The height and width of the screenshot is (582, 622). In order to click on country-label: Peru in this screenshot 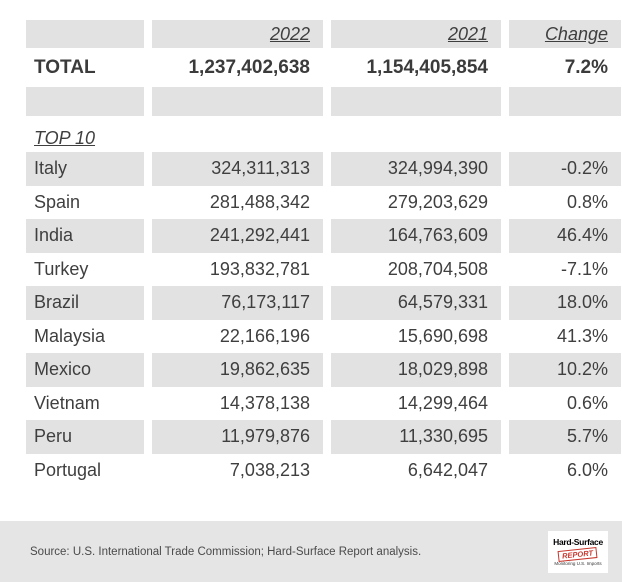, I will do `click(85, 437)`.